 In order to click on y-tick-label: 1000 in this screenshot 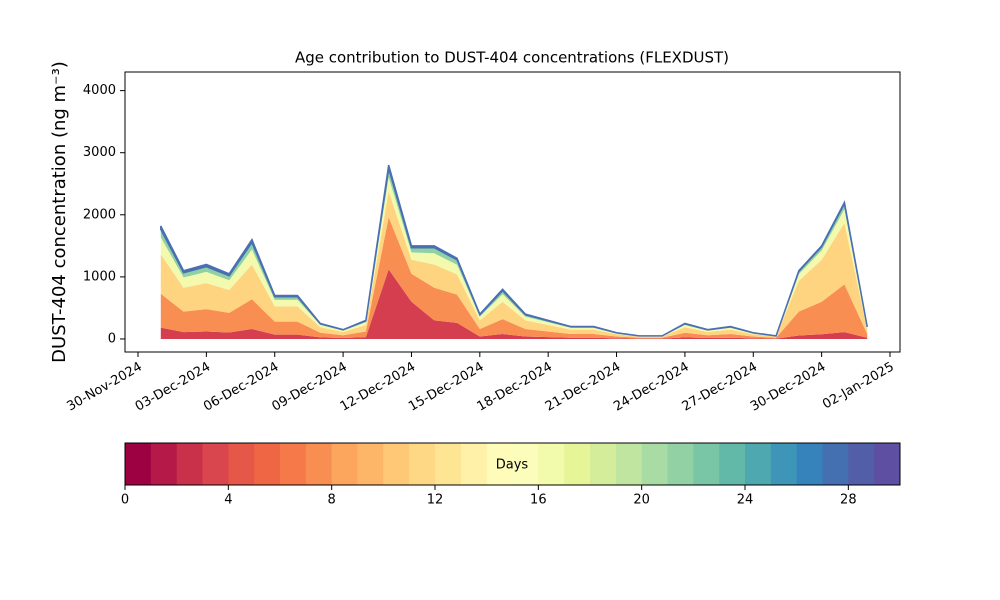, I will do `click(99, 276)`.